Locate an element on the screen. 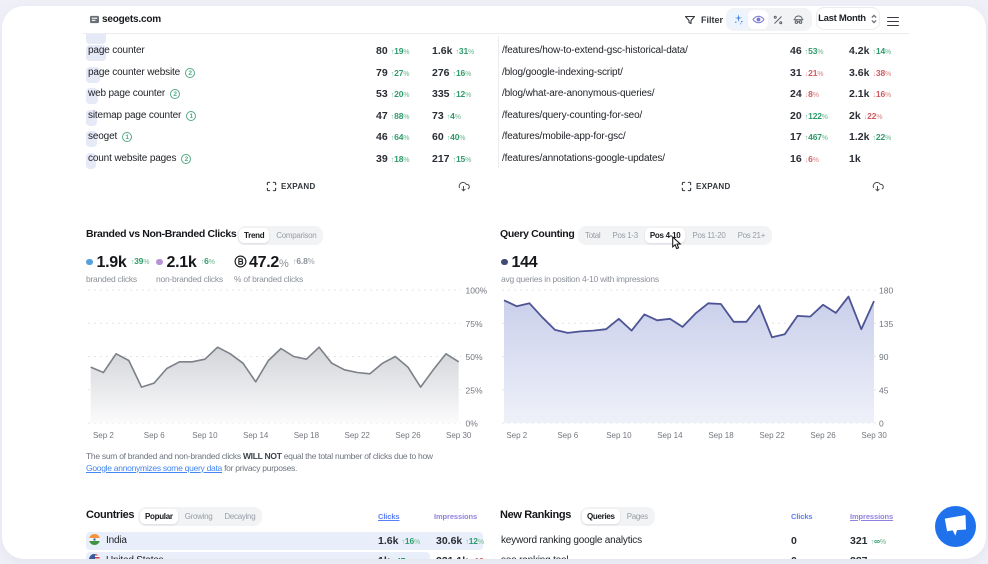  svg-text: 100% is located at coordinates (477, 291).